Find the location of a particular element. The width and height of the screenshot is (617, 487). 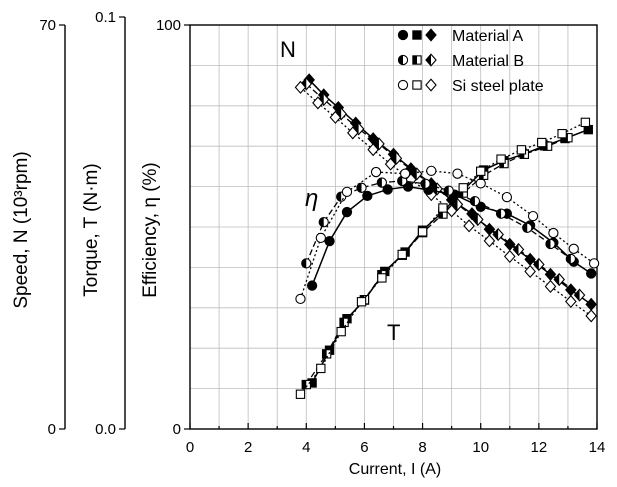

x-tick-label: 12 is located at coordinates (539, 447).